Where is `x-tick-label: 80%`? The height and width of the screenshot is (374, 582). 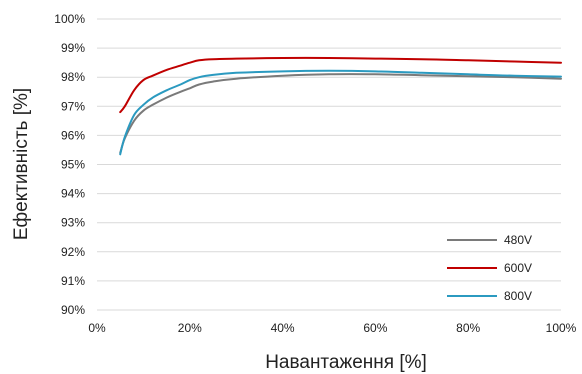
x-tick-label: 80% is located at coordinates (468, 328).